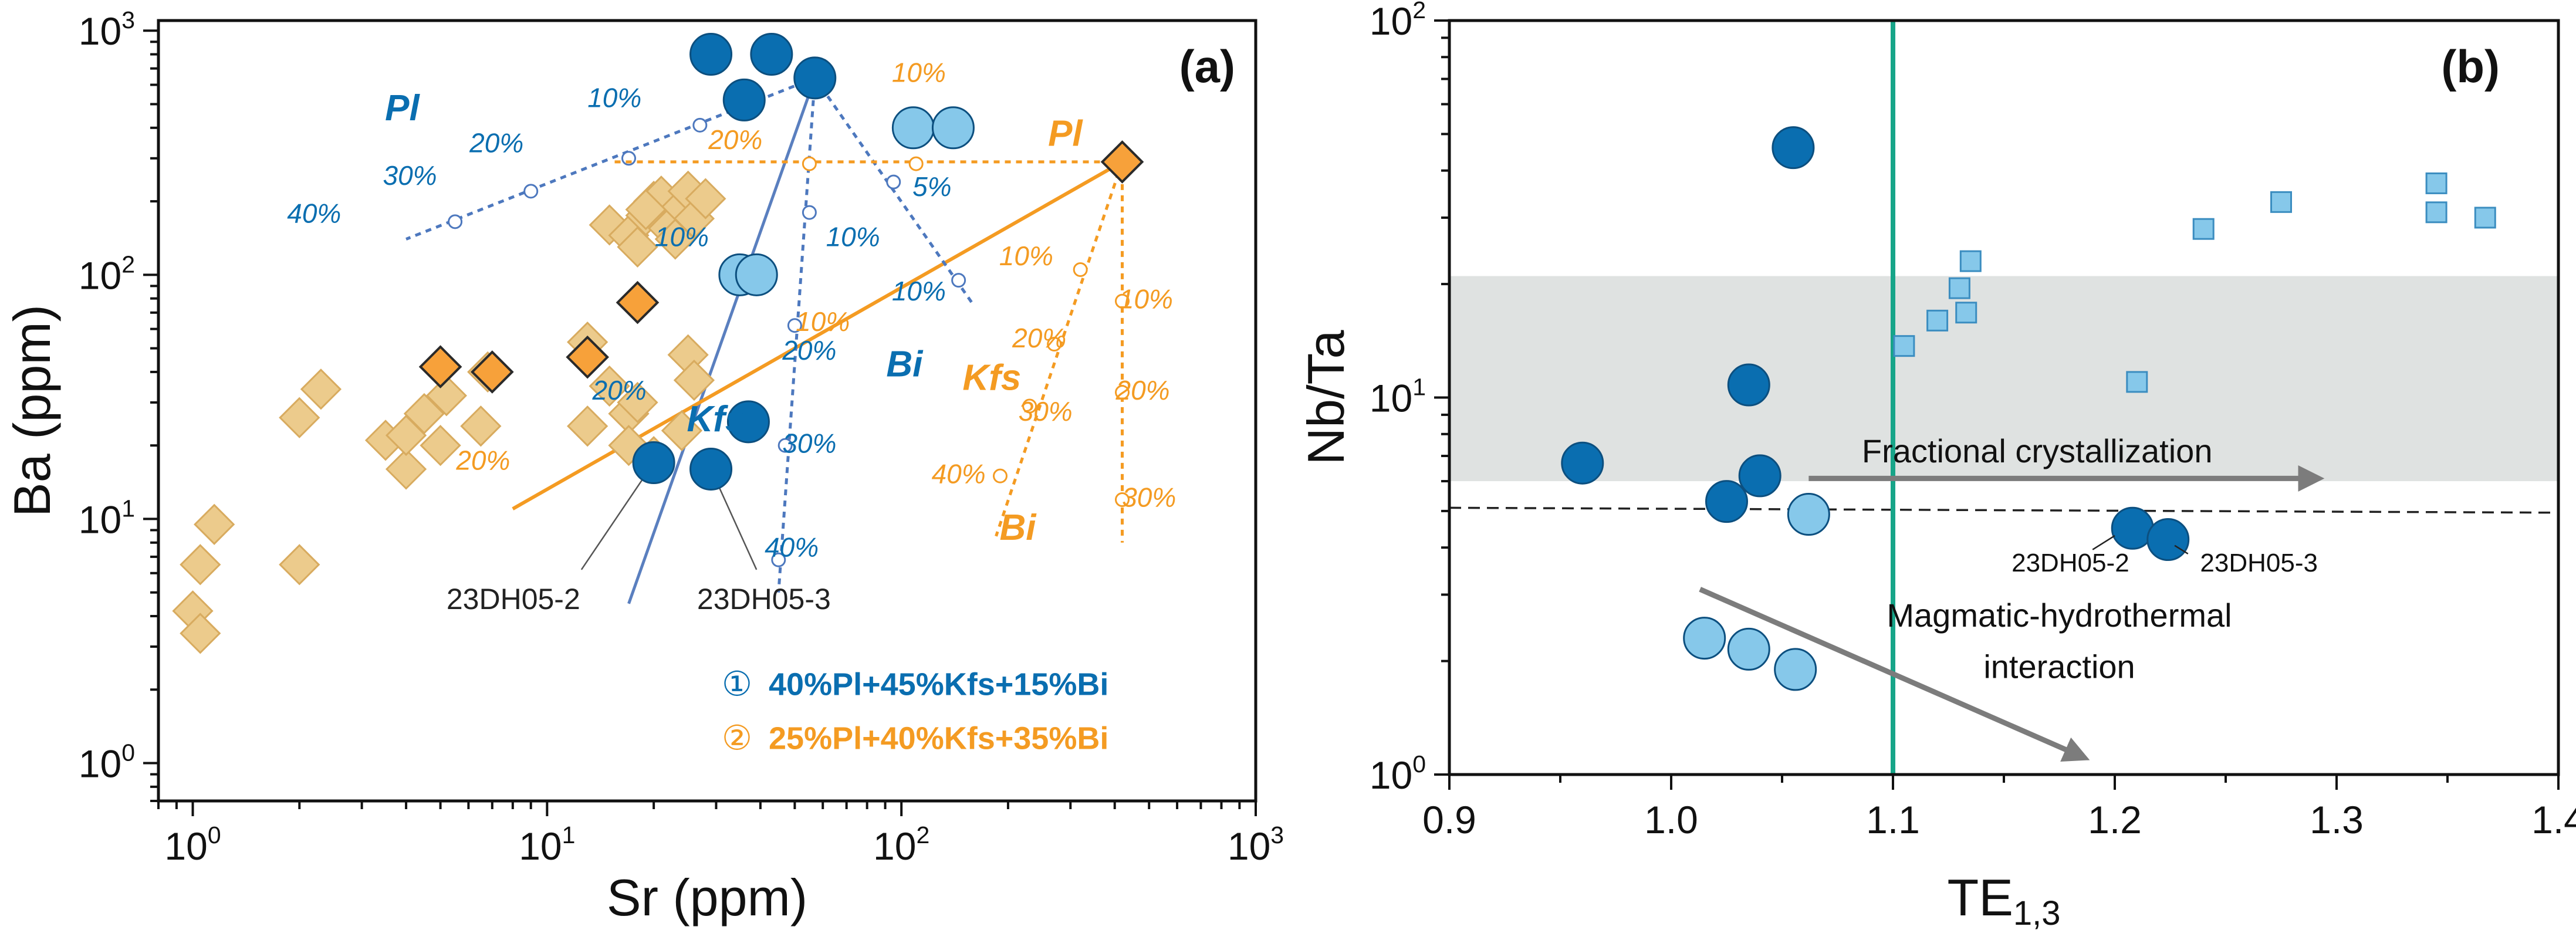 The height and width of the screenshot is (940, 2576). I want to click on legend-marker: ①, so click(737, 684).